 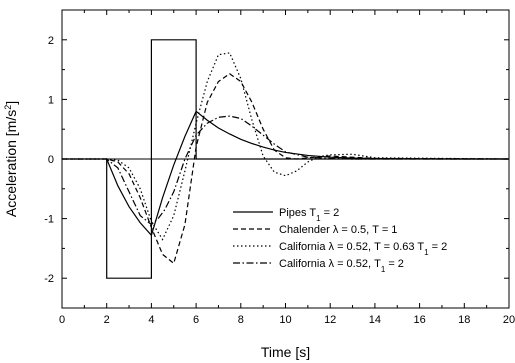 What do you see at coordinates (151, 320) in the screenshot?
I see `x-tick-label: 4` at bounding box center [151, 320].